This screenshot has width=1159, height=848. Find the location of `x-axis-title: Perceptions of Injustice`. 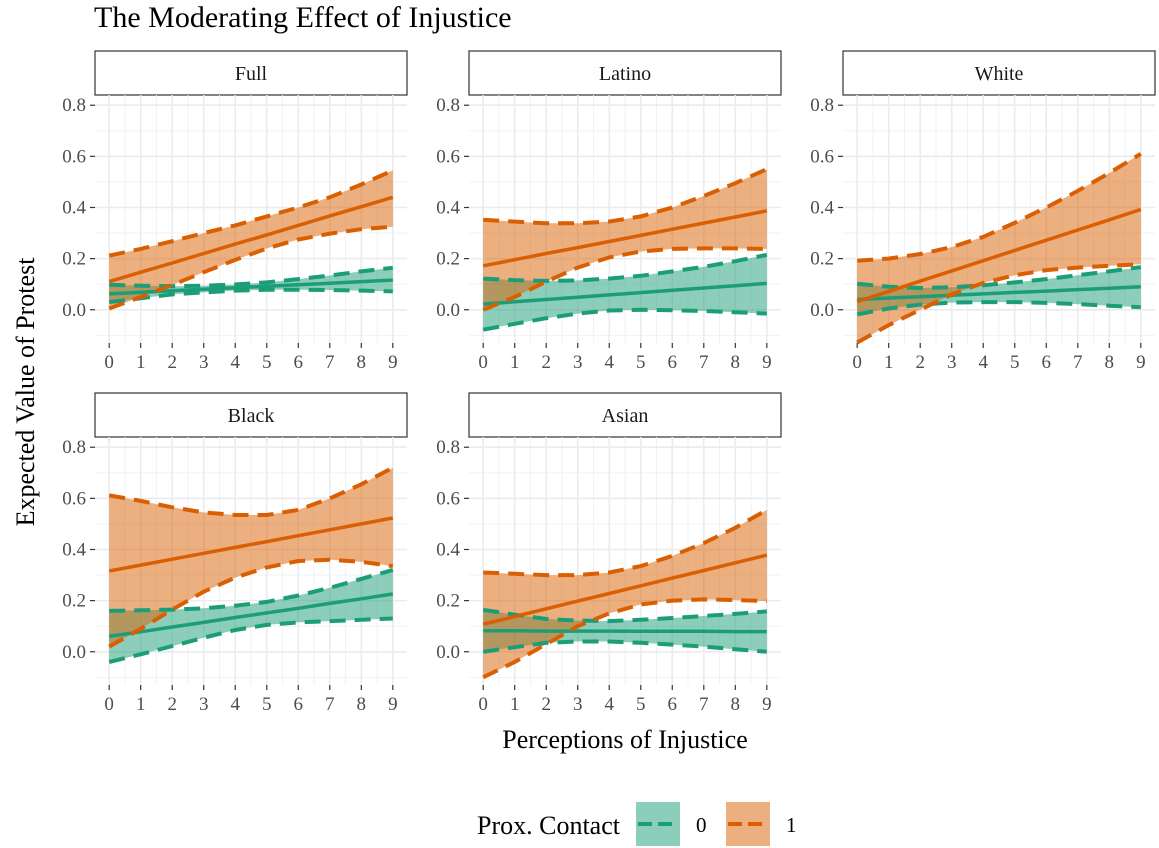

x-axis-title: Perceptions of Injustice is located at coordinates (625, 739).